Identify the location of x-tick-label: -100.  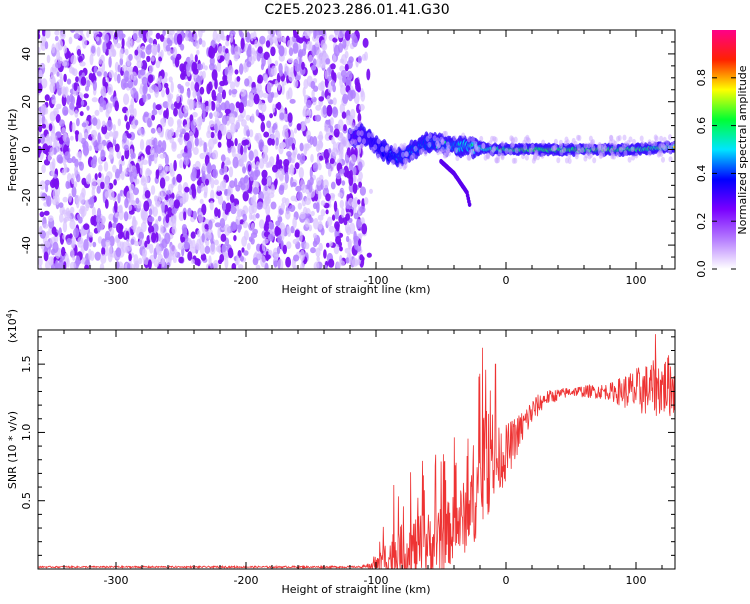
(376, 280).